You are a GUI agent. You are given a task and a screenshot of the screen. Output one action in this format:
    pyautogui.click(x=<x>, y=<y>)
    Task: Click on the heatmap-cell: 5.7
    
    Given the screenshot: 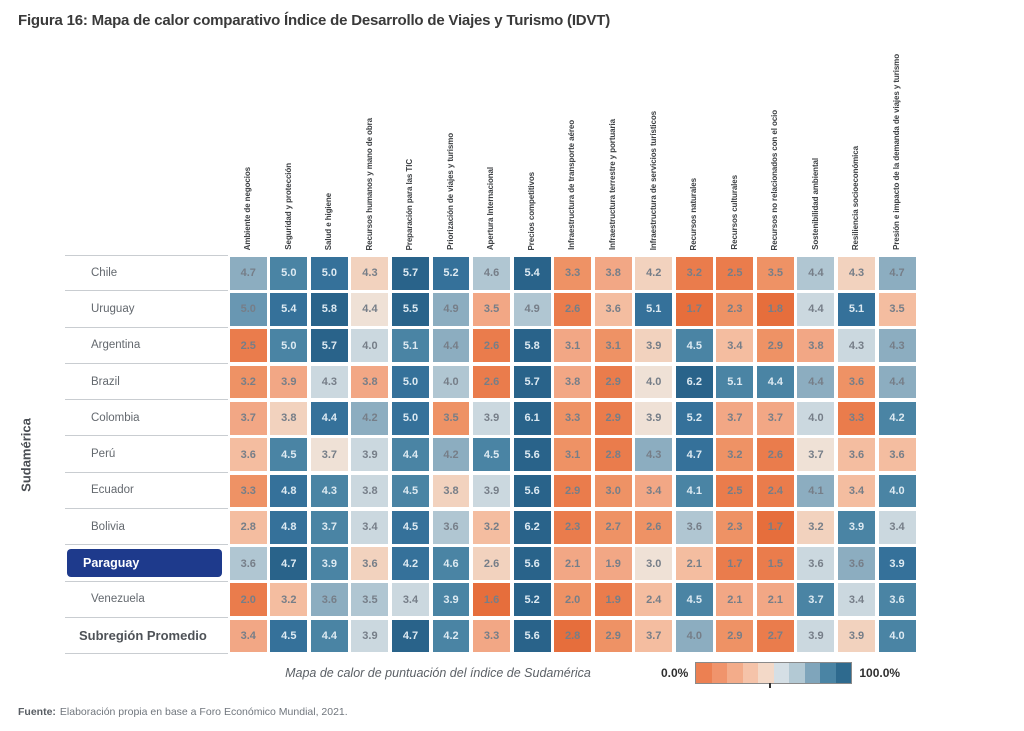 What is the action you would take?
    pyautogui.click(x=410, y=273)
    